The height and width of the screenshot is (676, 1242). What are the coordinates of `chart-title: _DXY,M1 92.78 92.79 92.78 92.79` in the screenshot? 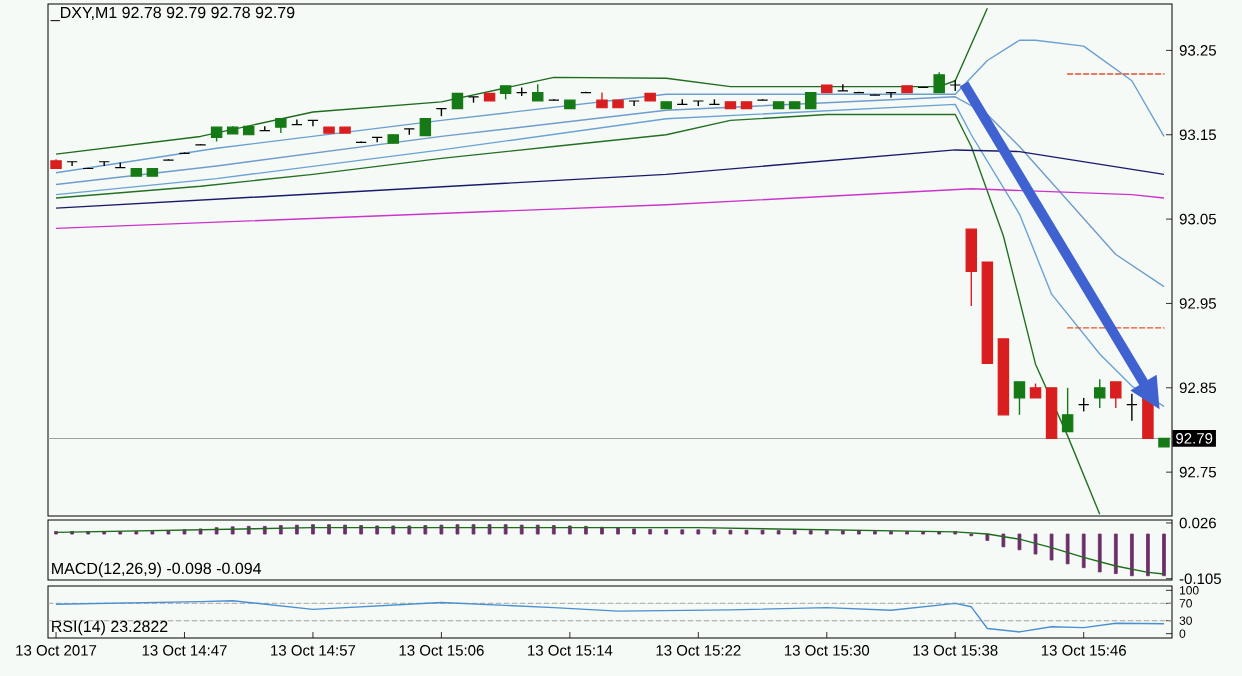 It's located at (172, 14).